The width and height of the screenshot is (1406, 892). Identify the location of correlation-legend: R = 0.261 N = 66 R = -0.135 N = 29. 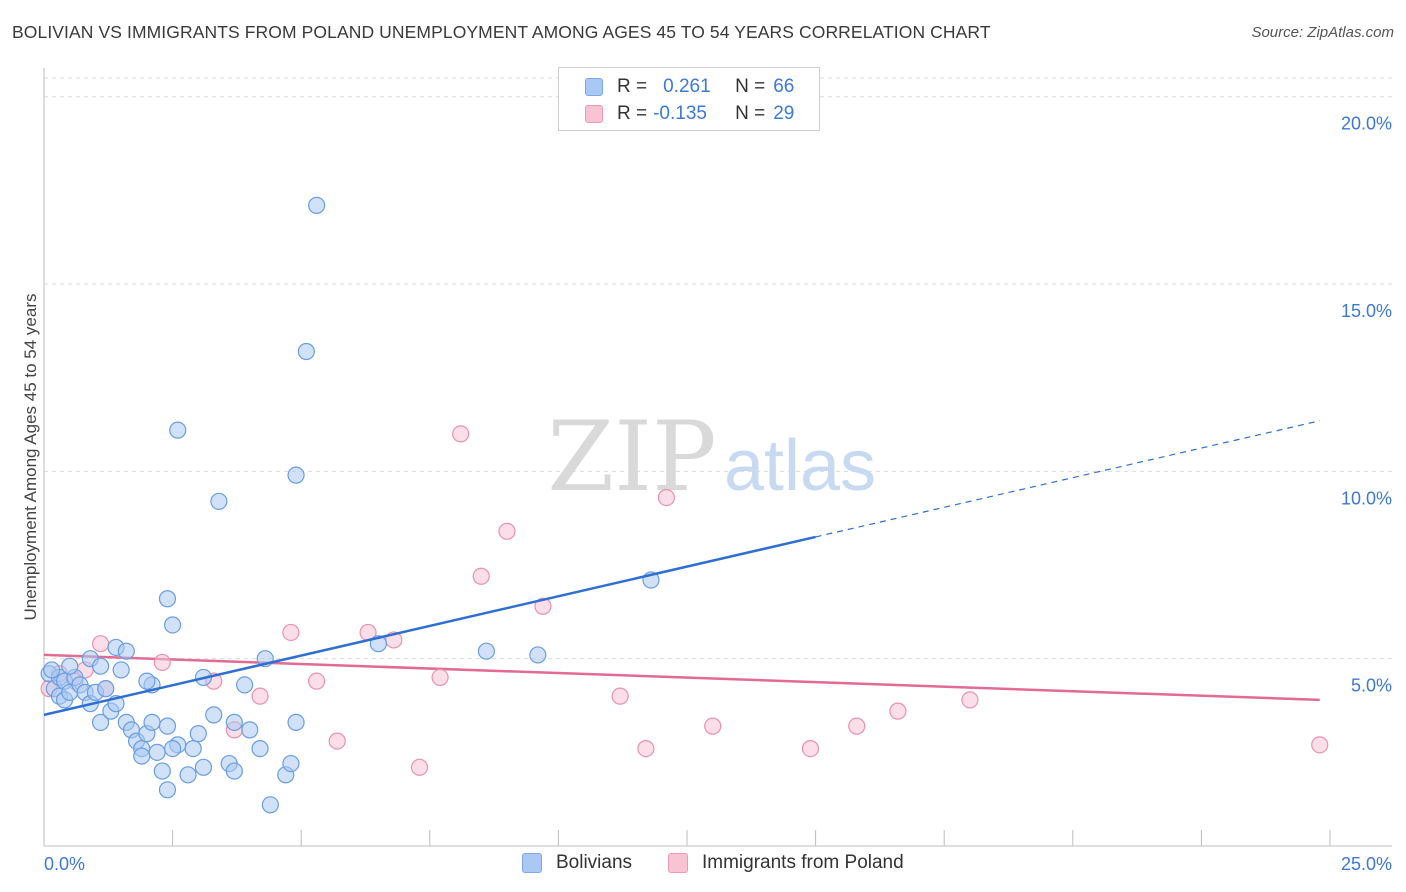
(689, 99).